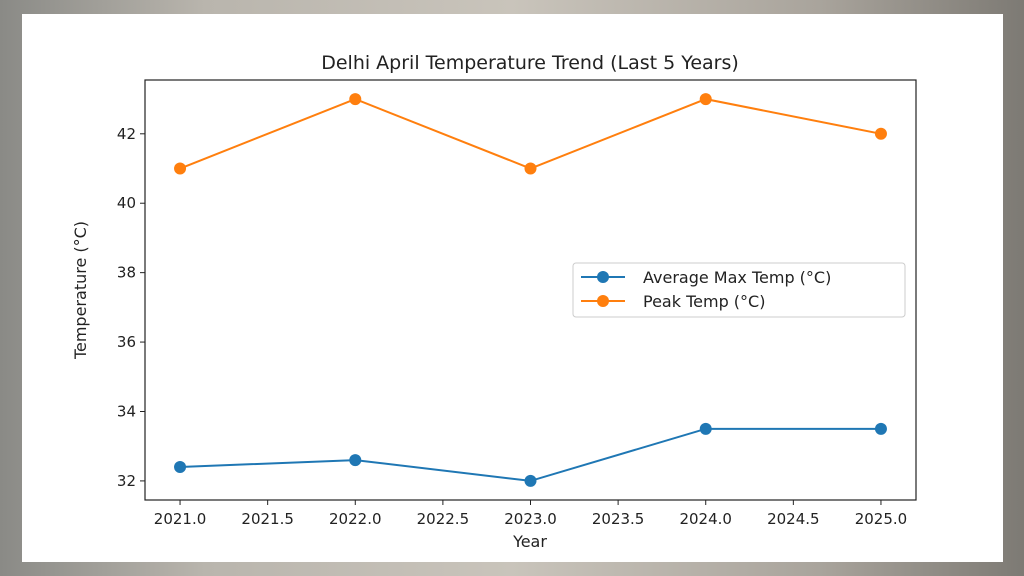 This screenshot has width=1024, height=576. I want to click on y-tick-label: 38, so click(126, 273).